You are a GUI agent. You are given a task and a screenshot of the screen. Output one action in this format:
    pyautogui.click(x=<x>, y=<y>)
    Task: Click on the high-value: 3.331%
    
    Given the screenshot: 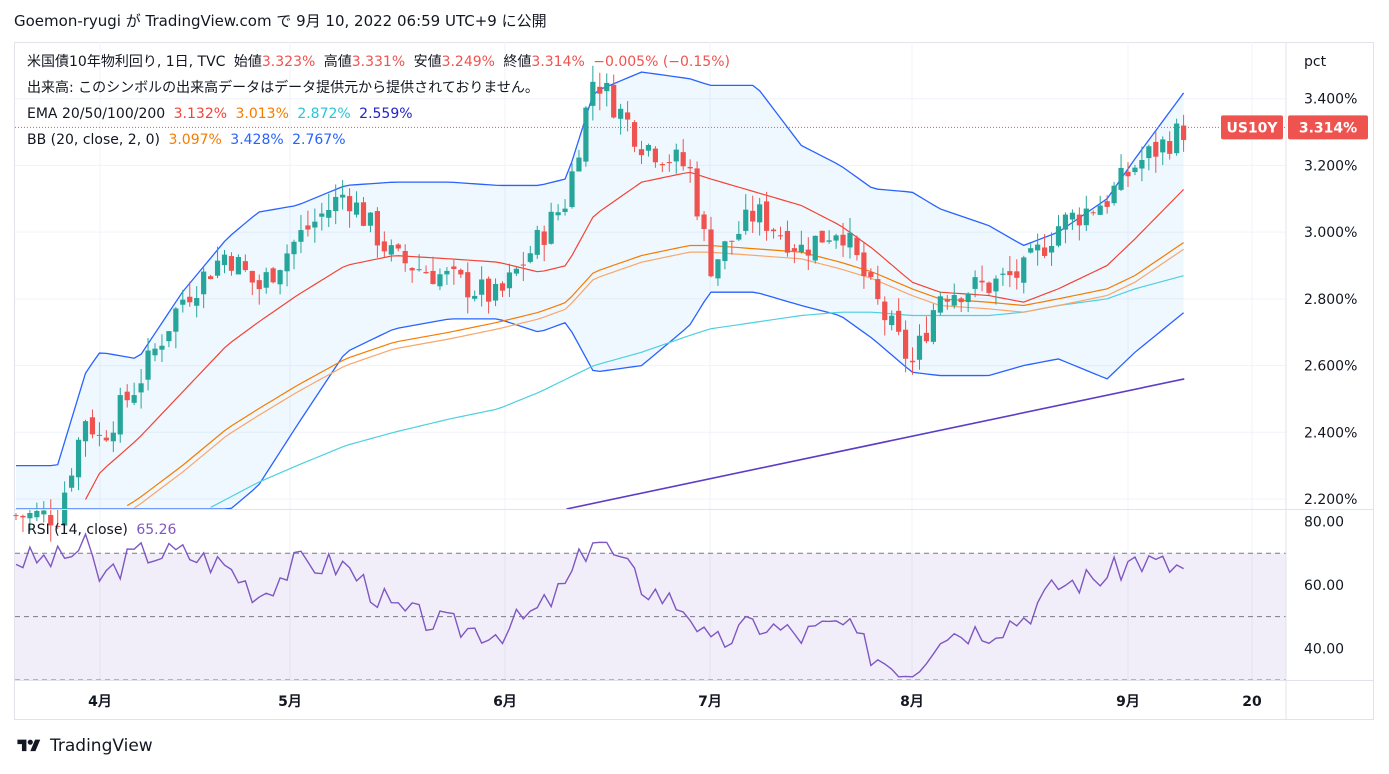 What is the action you would take?
    pyautogui.click(x=378, y=62)
    